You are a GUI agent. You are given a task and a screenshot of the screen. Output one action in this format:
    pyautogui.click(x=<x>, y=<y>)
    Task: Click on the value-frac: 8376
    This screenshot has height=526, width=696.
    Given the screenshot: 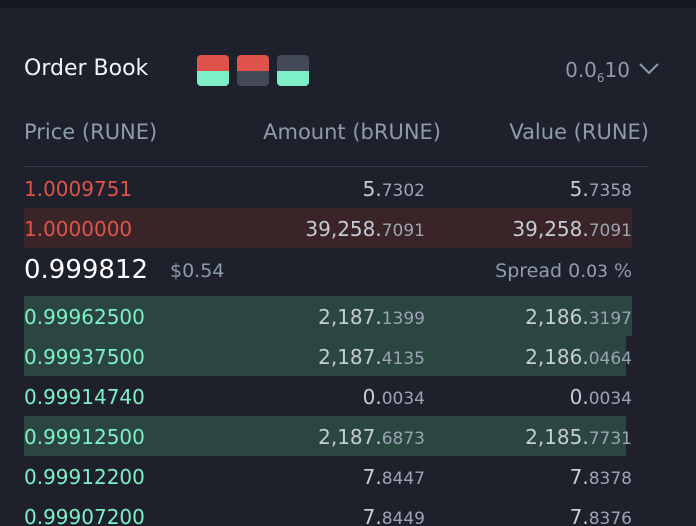 What is the action you would take?
    pyautogui.click(x=610, y=517)
    